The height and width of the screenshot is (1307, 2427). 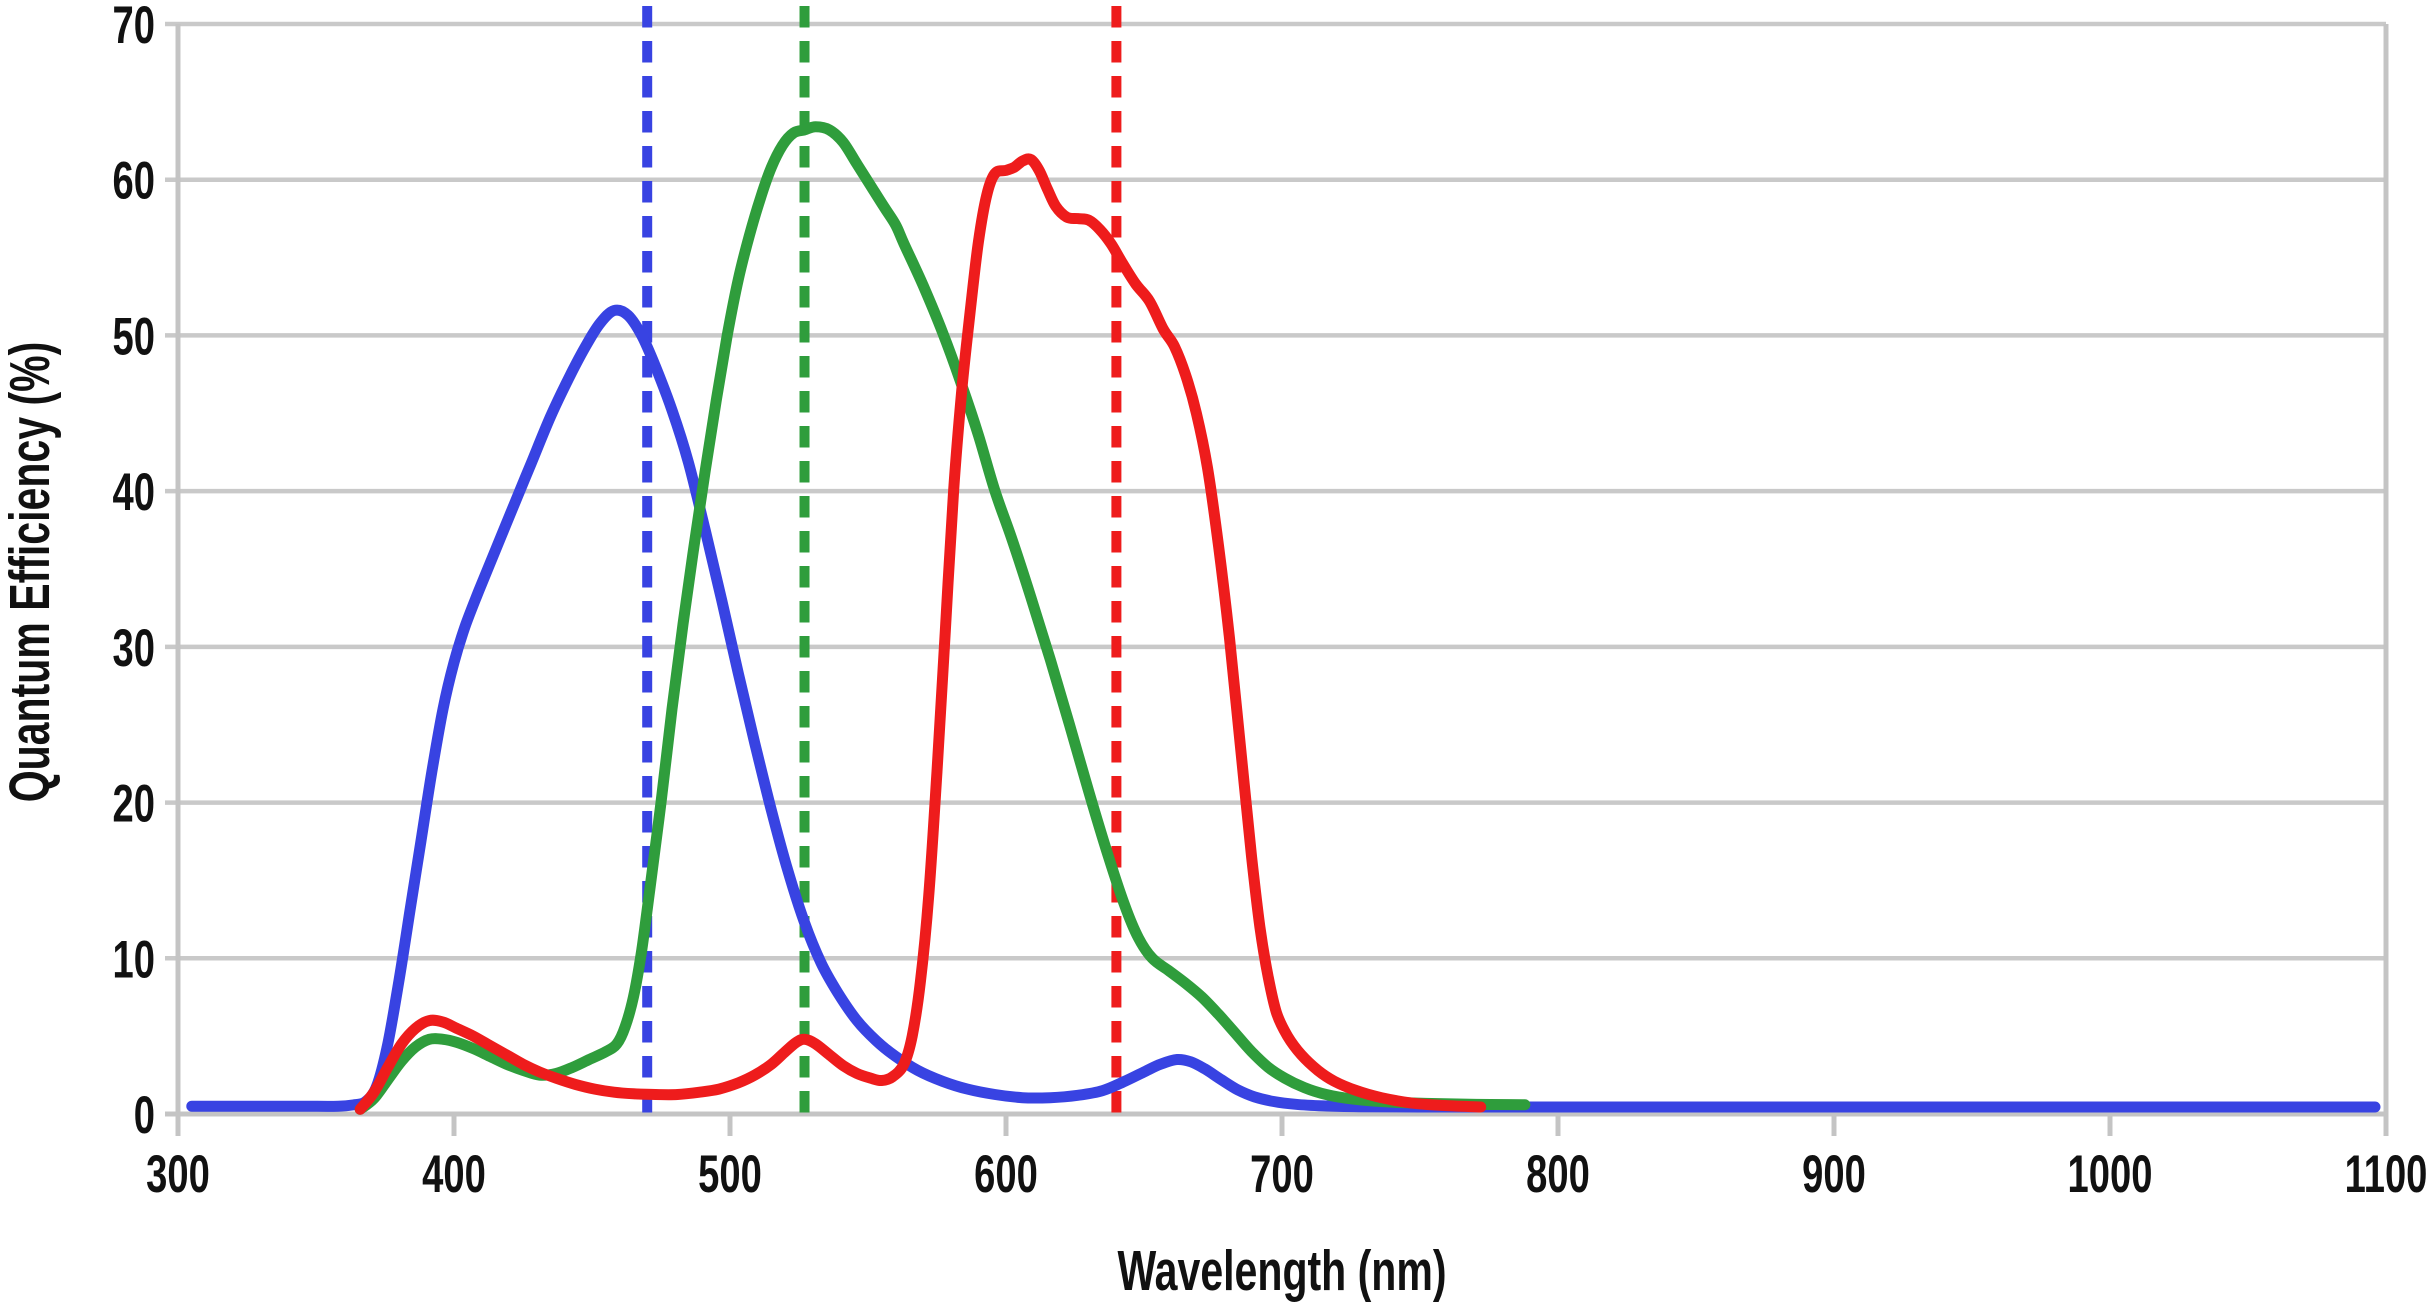 What do you see at coordinates (2386, 1174) in the screenshot?
I see `x-tick-label-1100: 1100` at bounding box center [2386, 1174].